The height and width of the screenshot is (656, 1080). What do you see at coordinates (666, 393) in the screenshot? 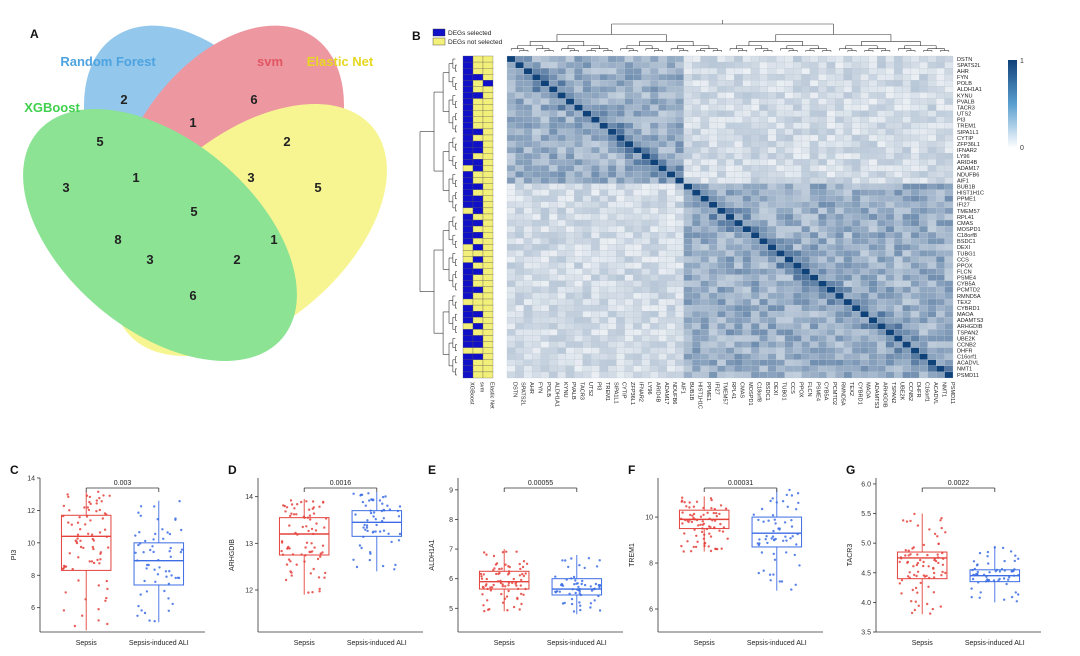
I see `gene-column-label: ADAM17` at bounding box center [666, 393].